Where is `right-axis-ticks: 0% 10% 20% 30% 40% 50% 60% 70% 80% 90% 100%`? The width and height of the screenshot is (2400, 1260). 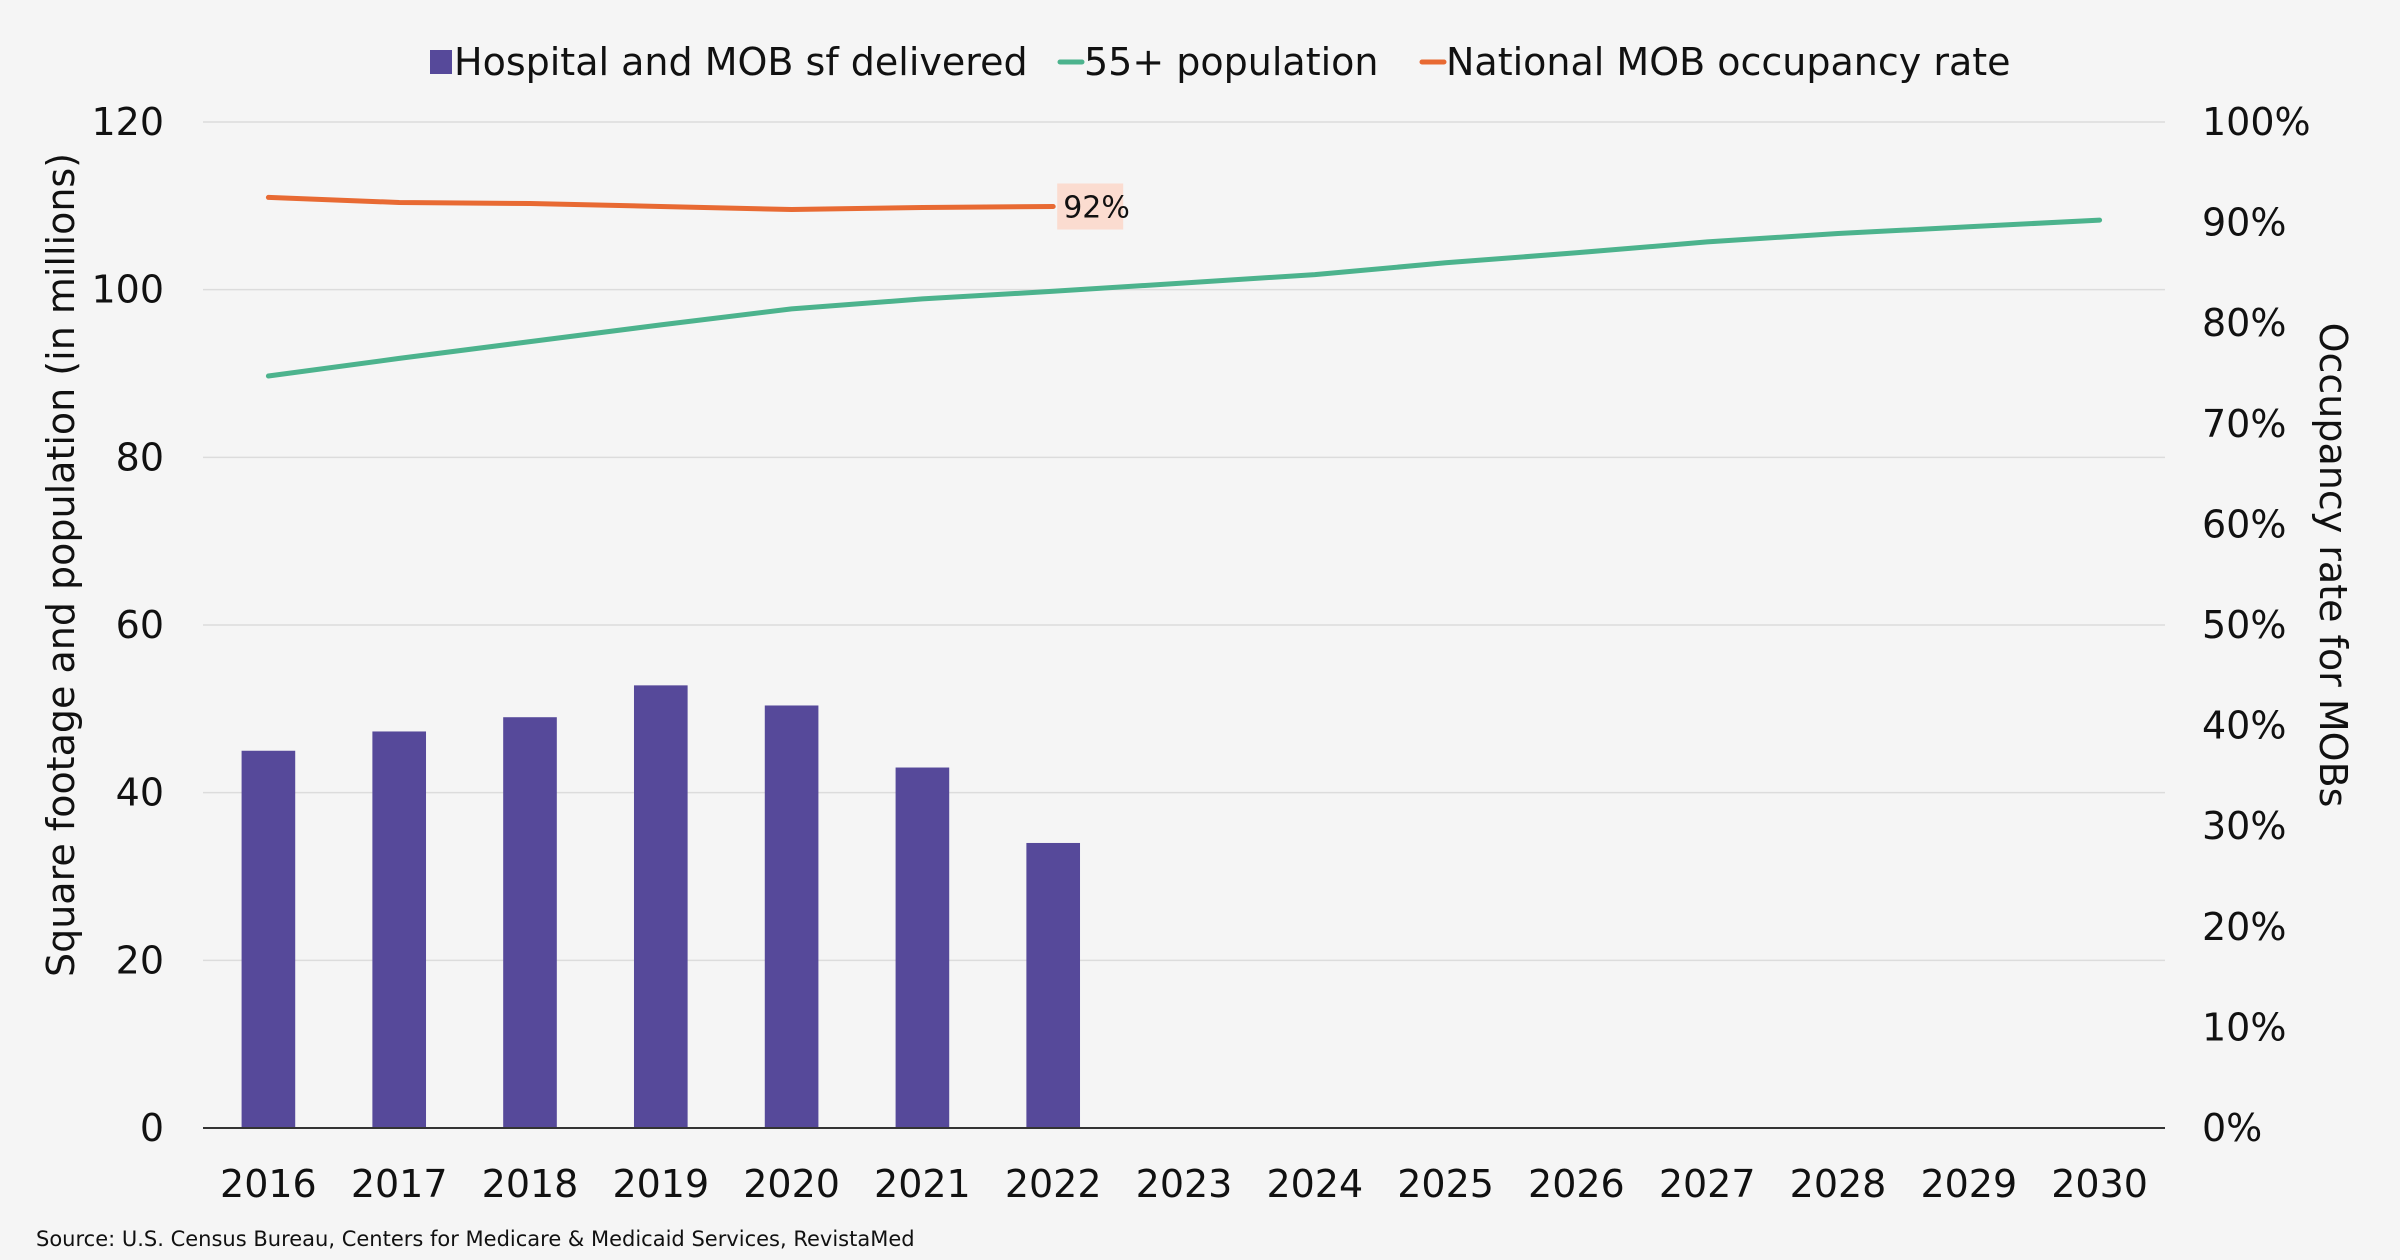
right-axis-ticks: 0% 10% 20% 30% 40% 50% 60% 70% 80% 90% 100% is located at coordinates (2256, 625).